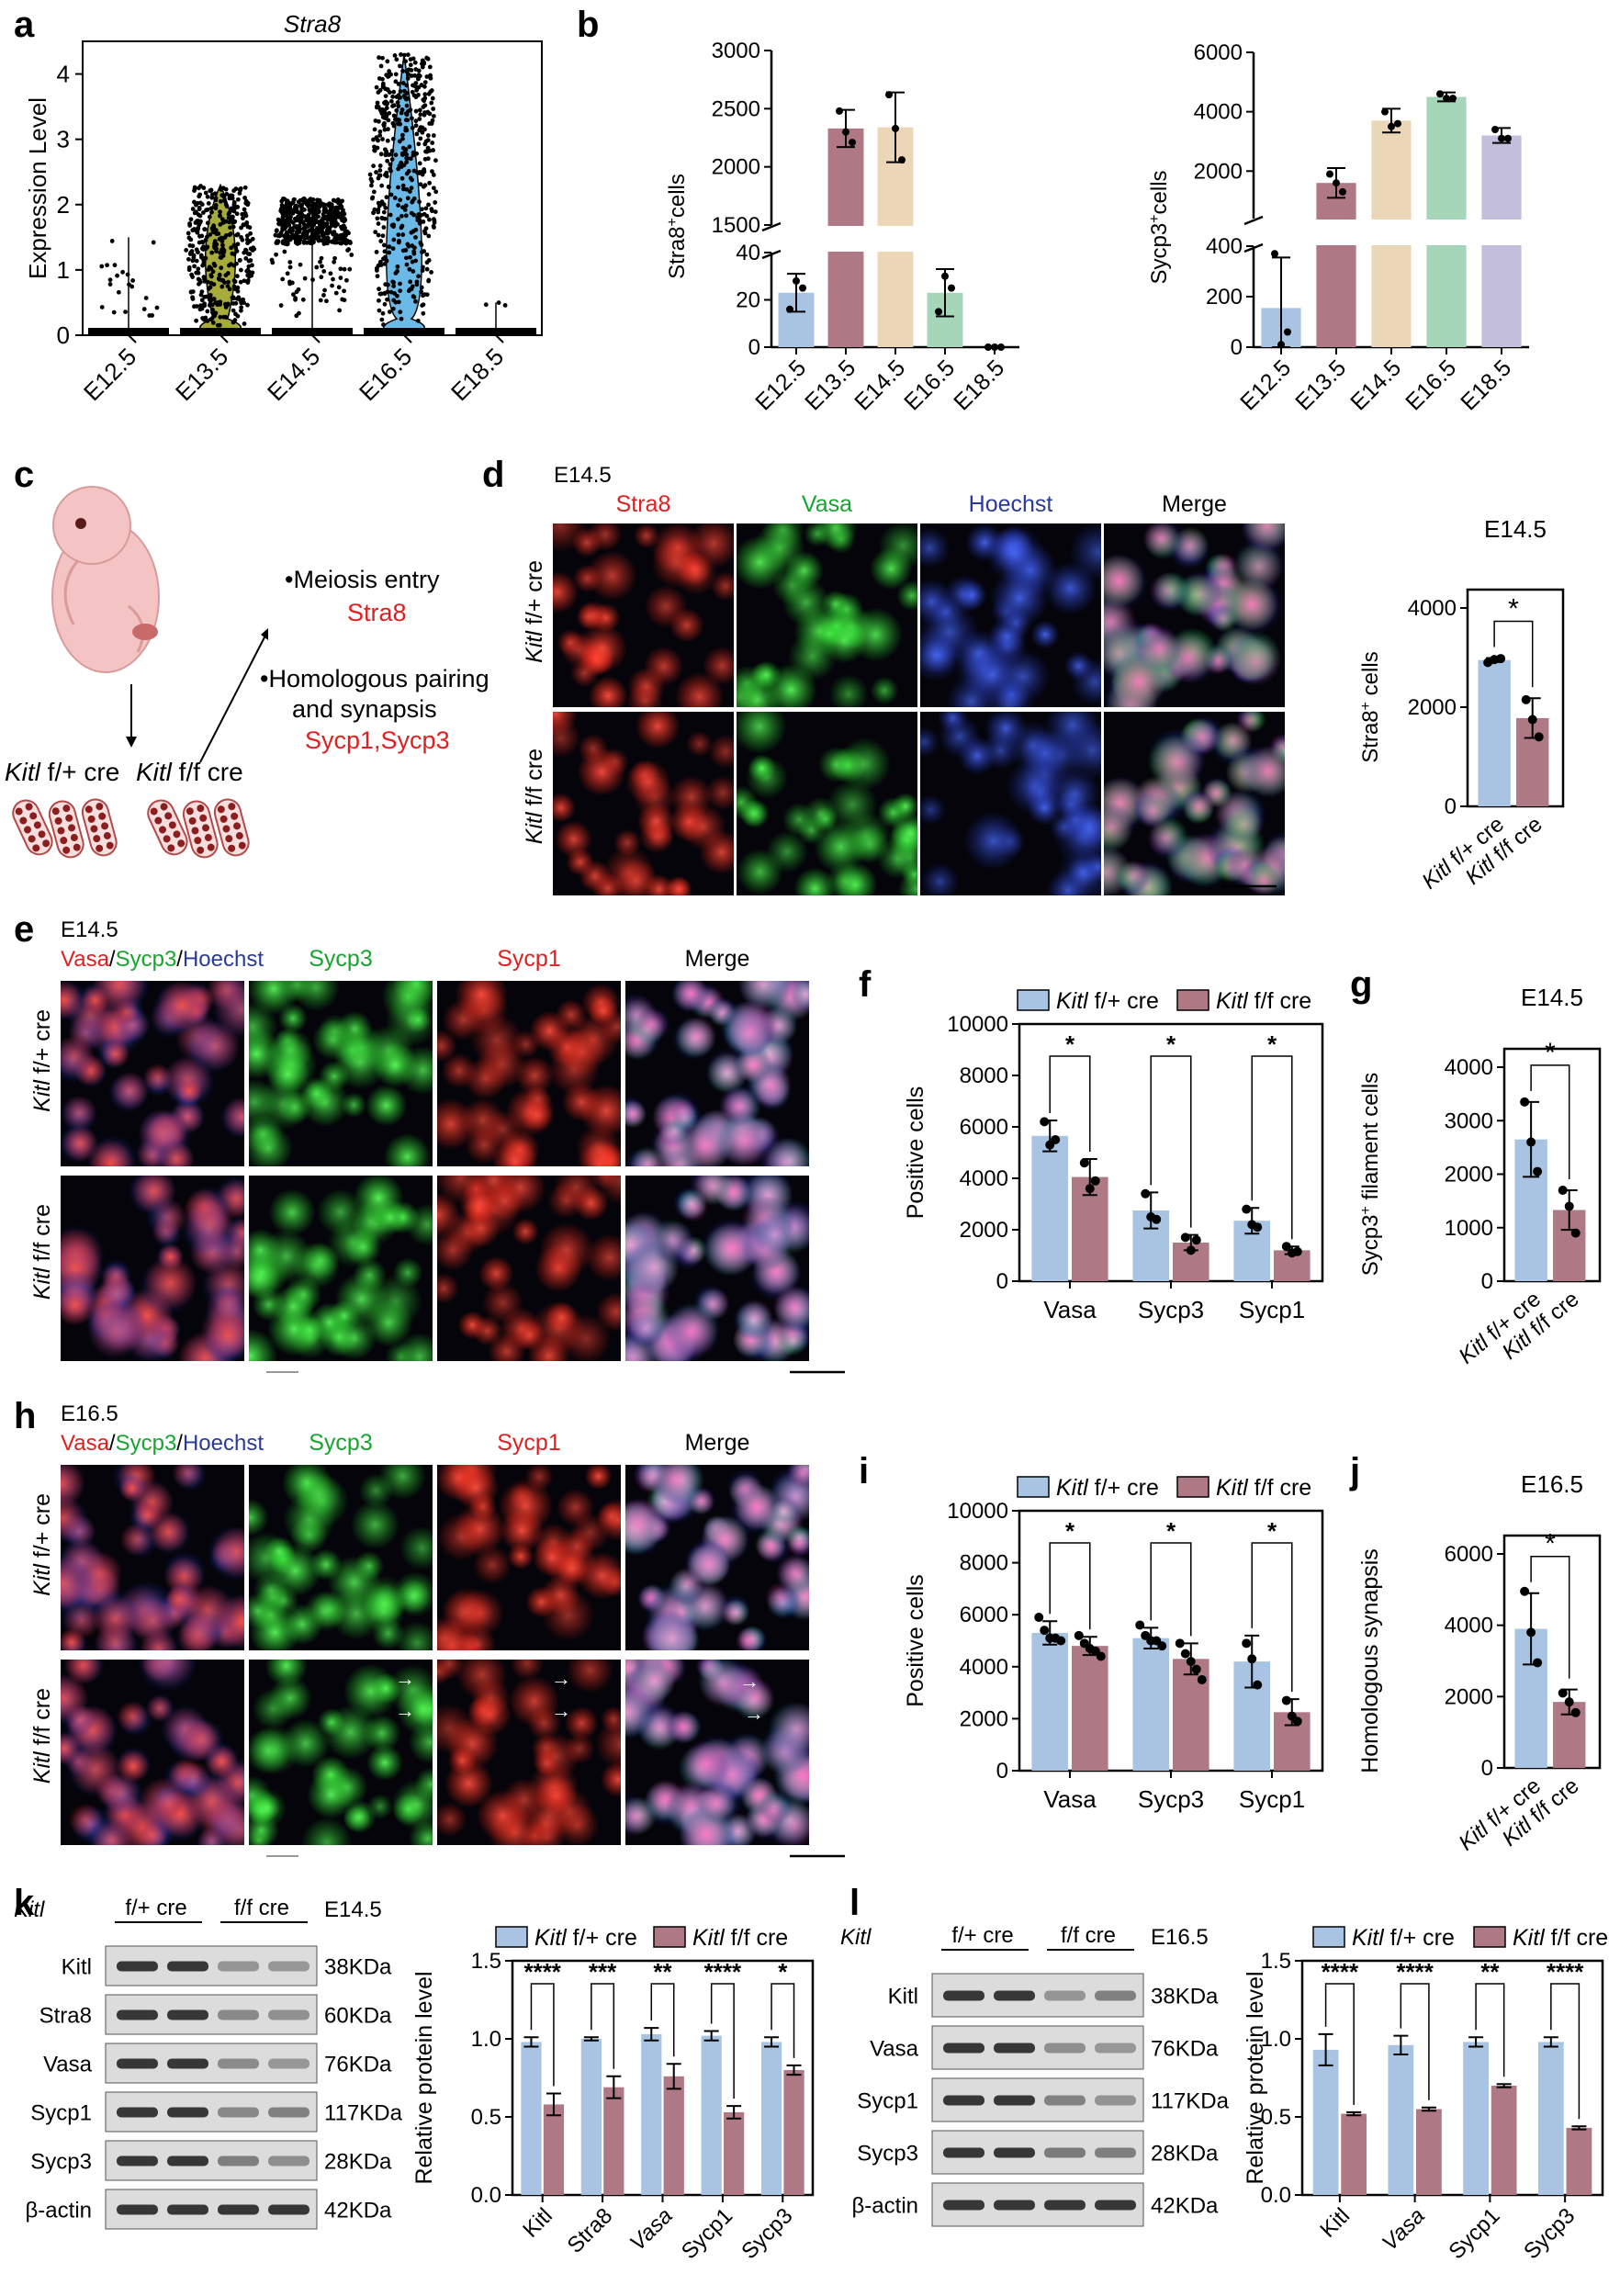  What do you see at coordinates (1474, 2233) in the screenshot?
I see `x-tick-label: Sycp1` at bounding box center [1474, 2233].